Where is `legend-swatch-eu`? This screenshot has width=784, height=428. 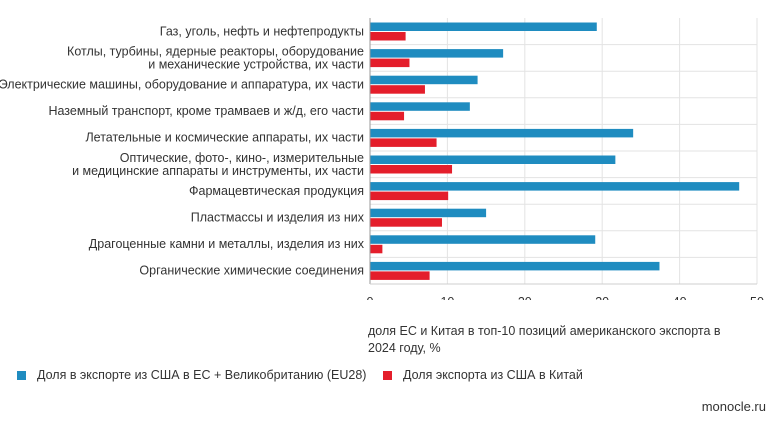 legend-swatch-eu is located at coordinates (21, 375).